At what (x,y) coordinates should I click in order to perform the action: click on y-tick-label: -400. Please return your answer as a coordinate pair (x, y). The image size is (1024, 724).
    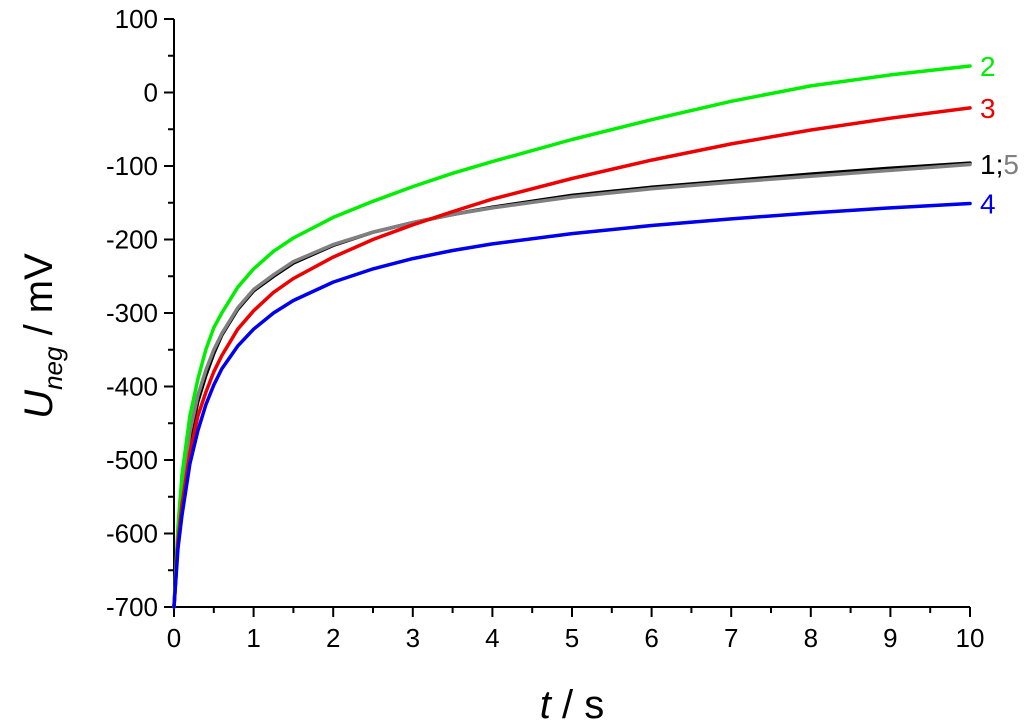
    Looking at the image, I should click on (132, 387).